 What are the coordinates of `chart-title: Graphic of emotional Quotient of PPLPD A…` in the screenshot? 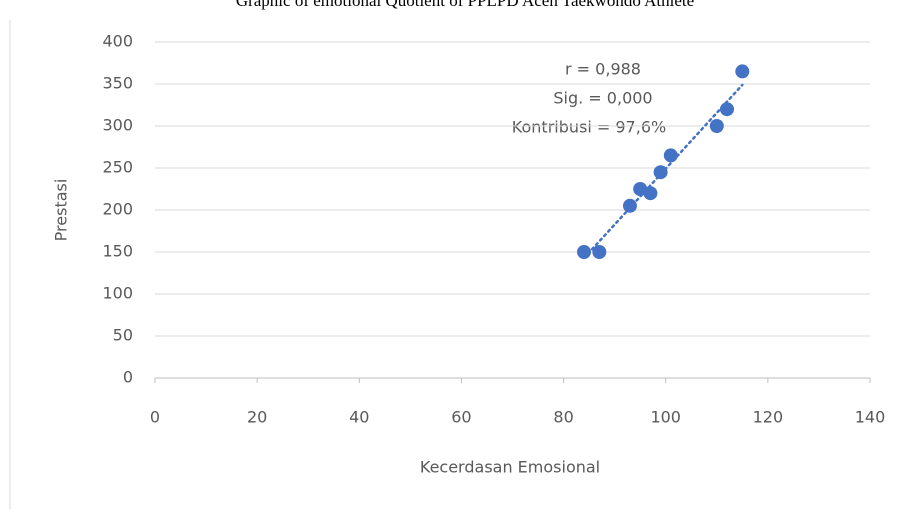 It's located at (465, 5).